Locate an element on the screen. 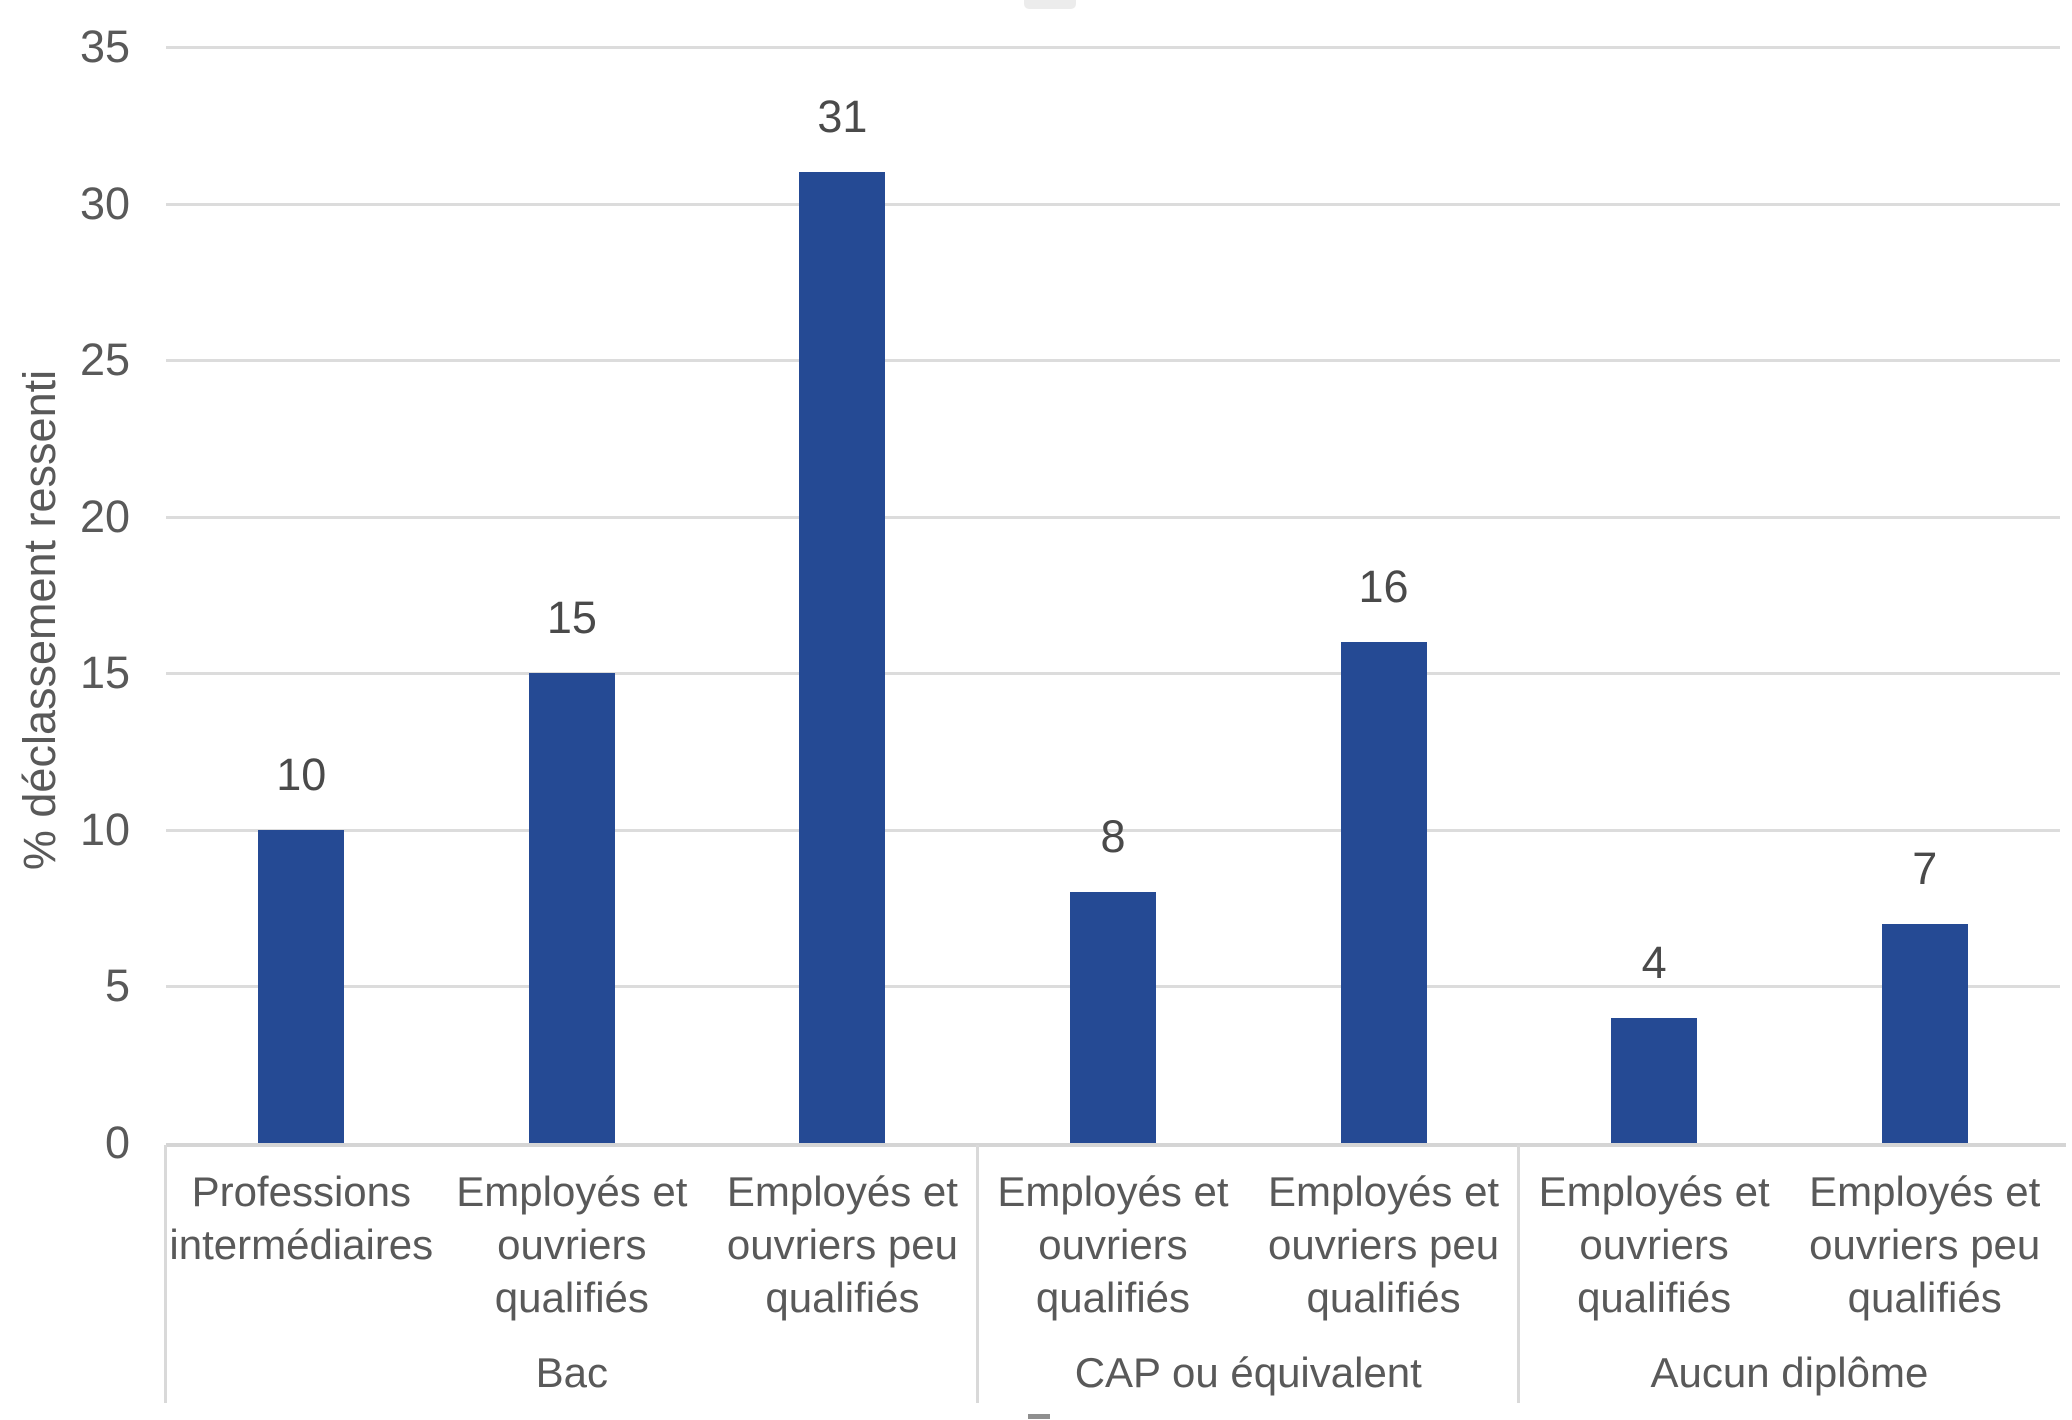  y-tick-label: 25 is located at coordinates (104, 360).